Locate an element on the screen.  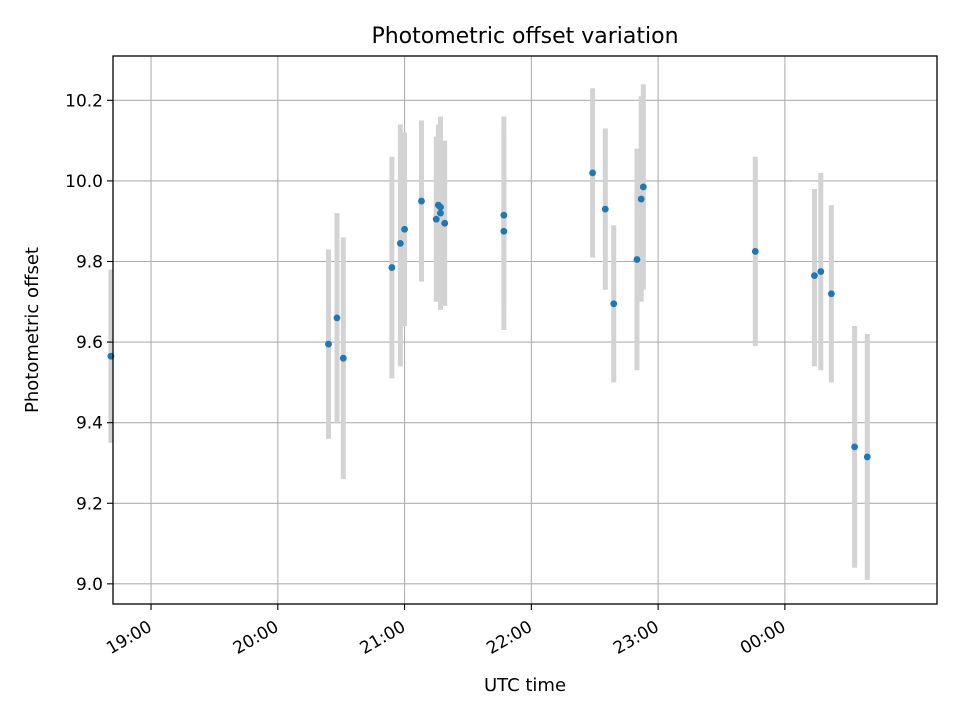
y-tick-label: 10.2 is located at coordinates (84, 101).